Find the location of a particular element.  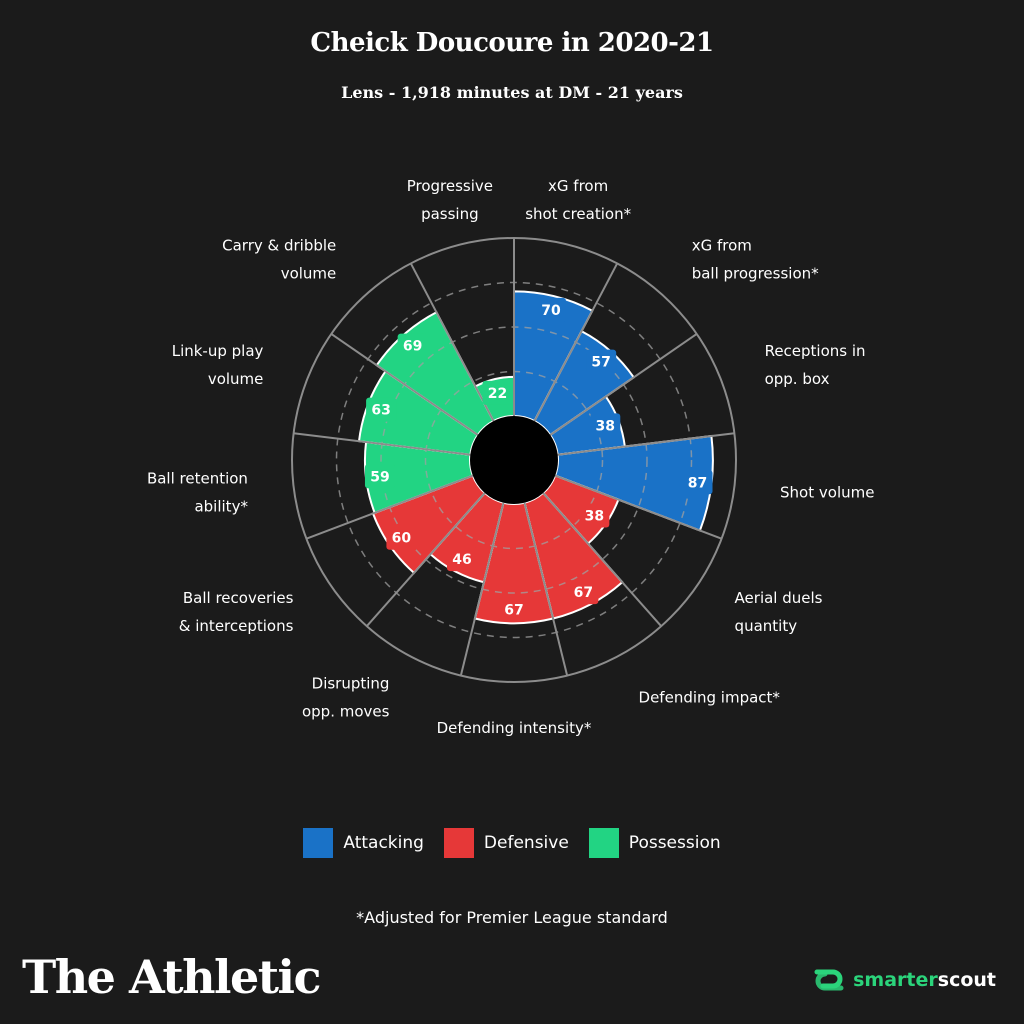

legend-swatch-possession is located at coordinates (603, 843).